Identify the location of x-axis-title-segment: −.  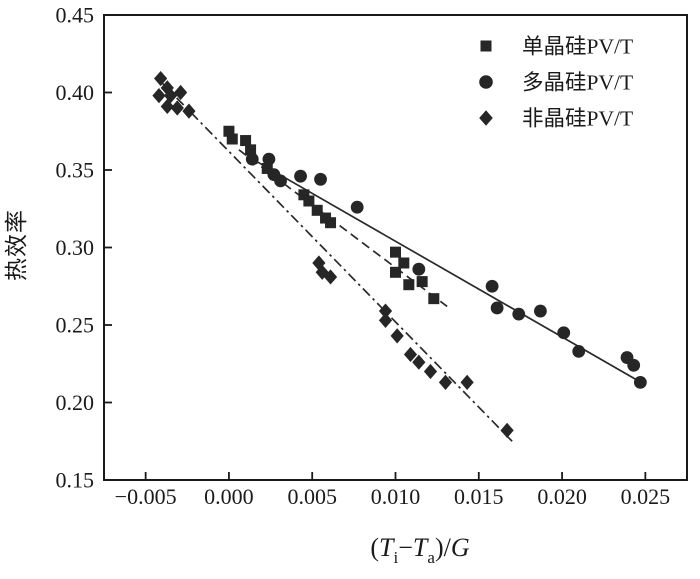
(405, 547).